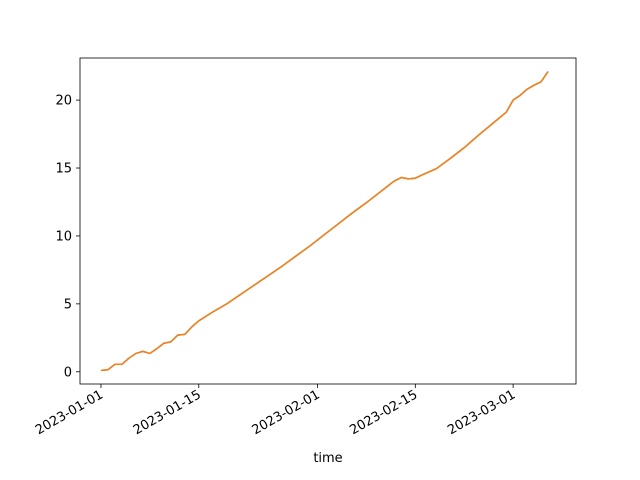  What do you see at coordinates (63, 169) in the screenshot?
I see `y-tick-label: 15` at bounding box center [63, 169].